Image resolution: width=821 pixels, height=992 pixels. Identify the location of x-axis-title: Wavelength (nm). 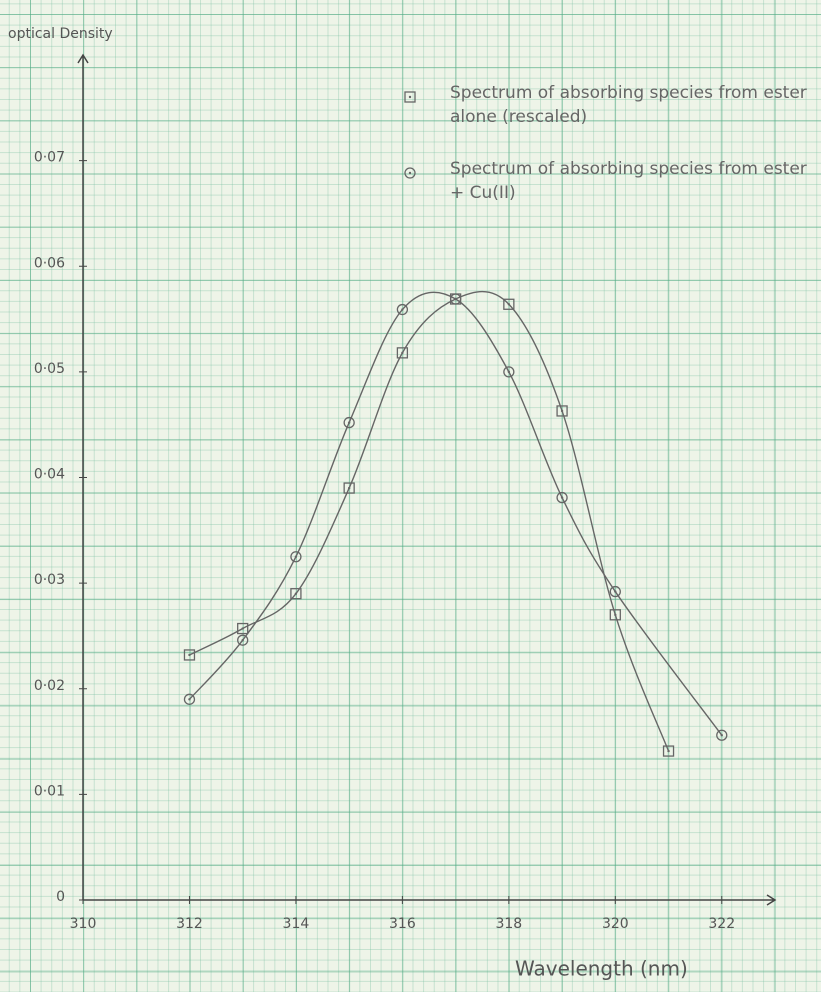
(601, 969).